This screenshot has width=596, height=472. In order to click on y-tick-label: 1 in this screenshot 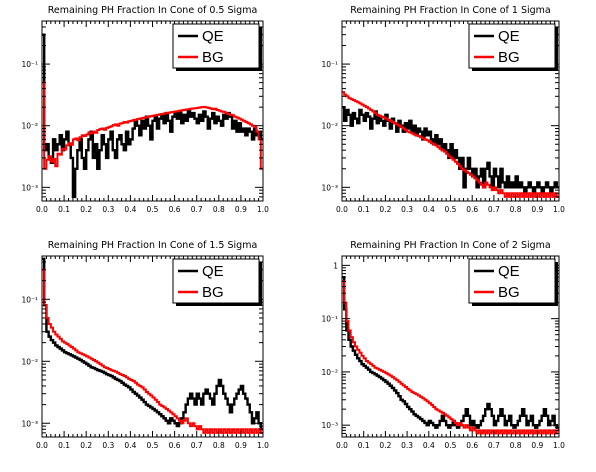, I will do `click(335, 265)`.